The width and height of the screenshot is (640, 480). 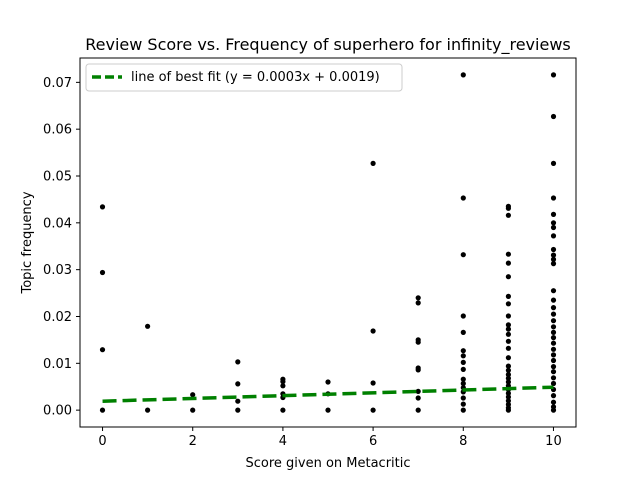 I want to click on best-fit-line, so click(x=328, y=394).